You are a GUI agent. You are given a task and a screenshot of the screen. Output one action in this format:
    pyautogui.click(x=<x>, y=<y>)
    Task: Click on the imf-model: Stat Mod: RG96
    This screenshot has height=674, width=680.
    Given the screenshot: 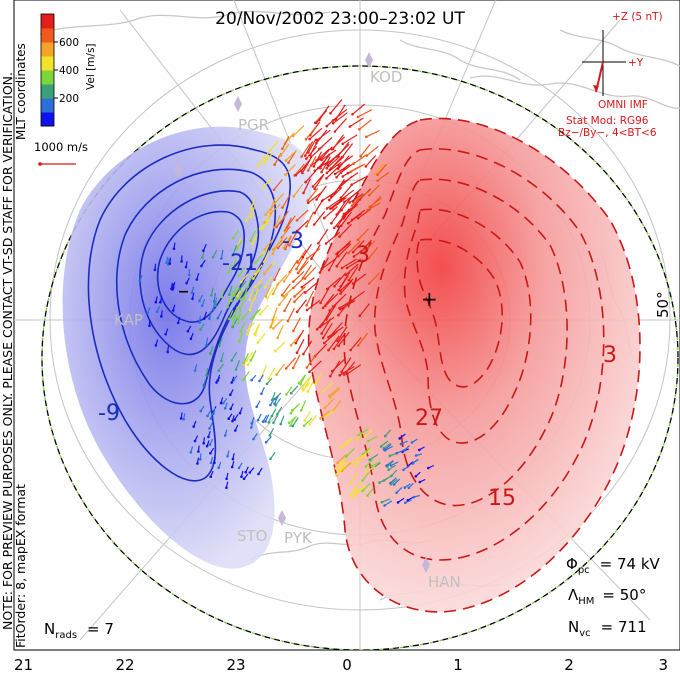 What is the action you would take?
    pyautogui.click(x=607, y=121)
    